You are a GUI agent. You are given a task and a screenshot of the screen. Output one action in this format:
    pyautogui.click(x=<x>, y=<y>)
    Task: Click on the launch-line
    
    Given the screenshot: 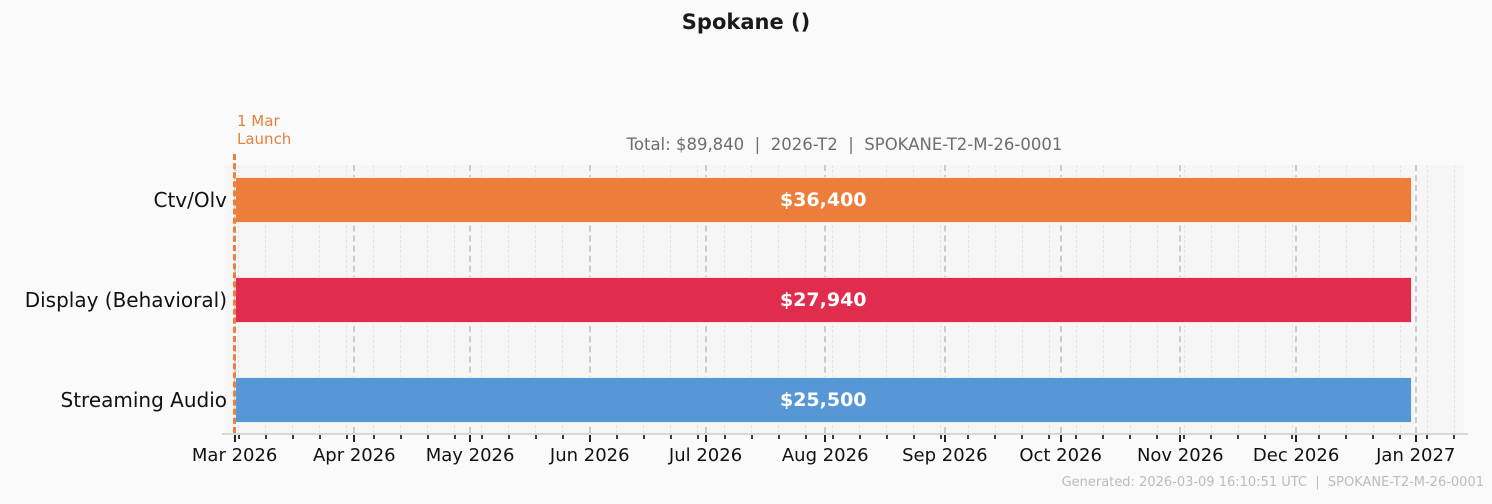 What is the action you would take?
    pyautogui.click(x=234, y=293)
    